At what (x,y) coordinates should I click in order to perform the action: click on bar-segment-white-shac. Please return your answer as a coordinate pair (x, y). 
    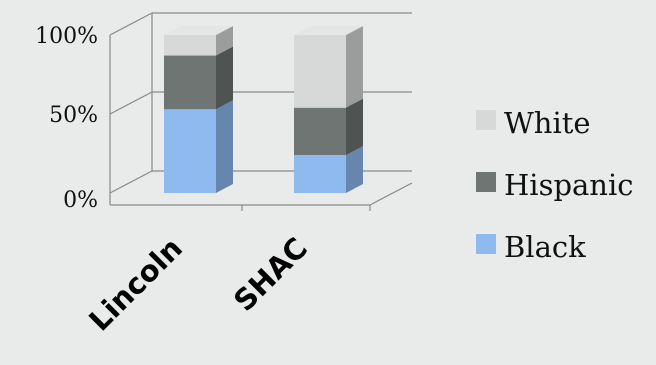
    Looking at the image, I should click on (328, 67).